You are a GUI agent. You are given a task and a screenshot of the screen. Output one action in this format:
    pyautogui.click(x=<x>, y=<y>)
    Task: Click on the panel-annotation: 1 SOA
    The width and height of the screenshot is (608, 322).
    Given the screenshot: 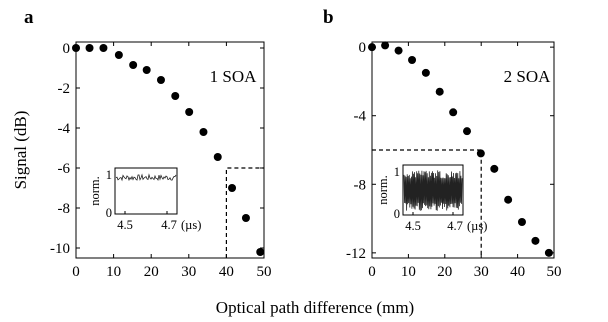 What is the action you would take?
    pyautogui.click(x=233, y=76)
    